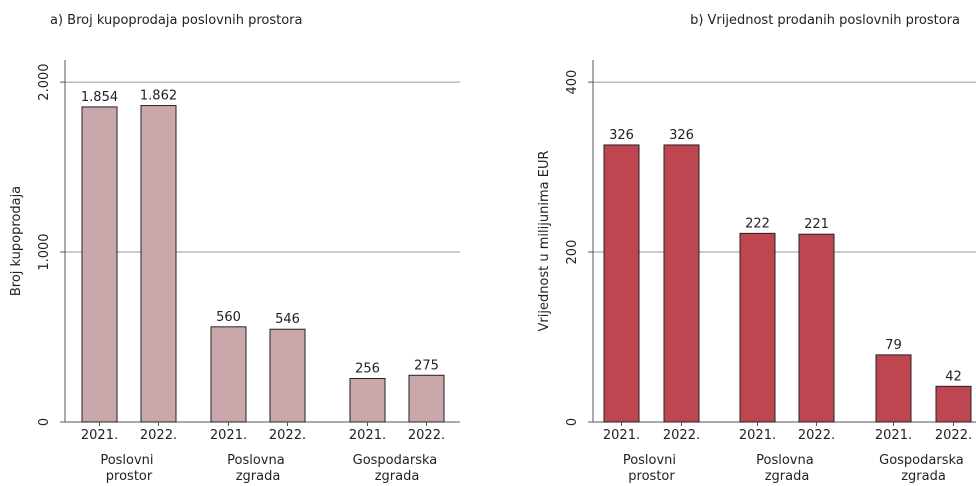  I want to click on value-label: 256, so click(367, 368).